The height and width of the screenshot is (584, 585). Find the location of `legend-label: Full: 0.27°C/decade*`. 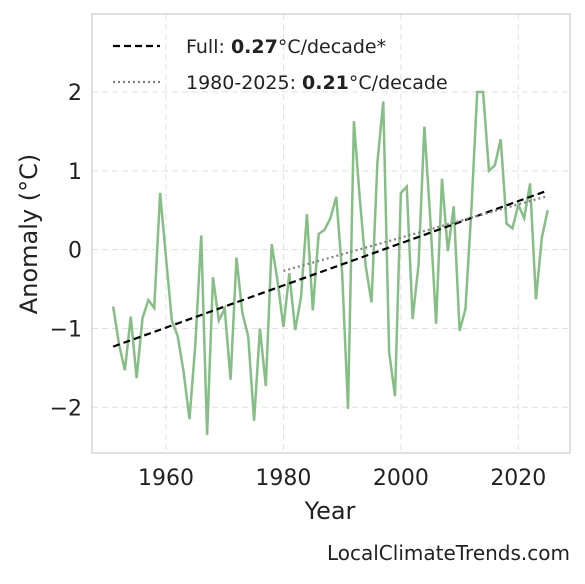

legend-label: Full: 0.27°C/decade* is located at coordinates (286, 47).